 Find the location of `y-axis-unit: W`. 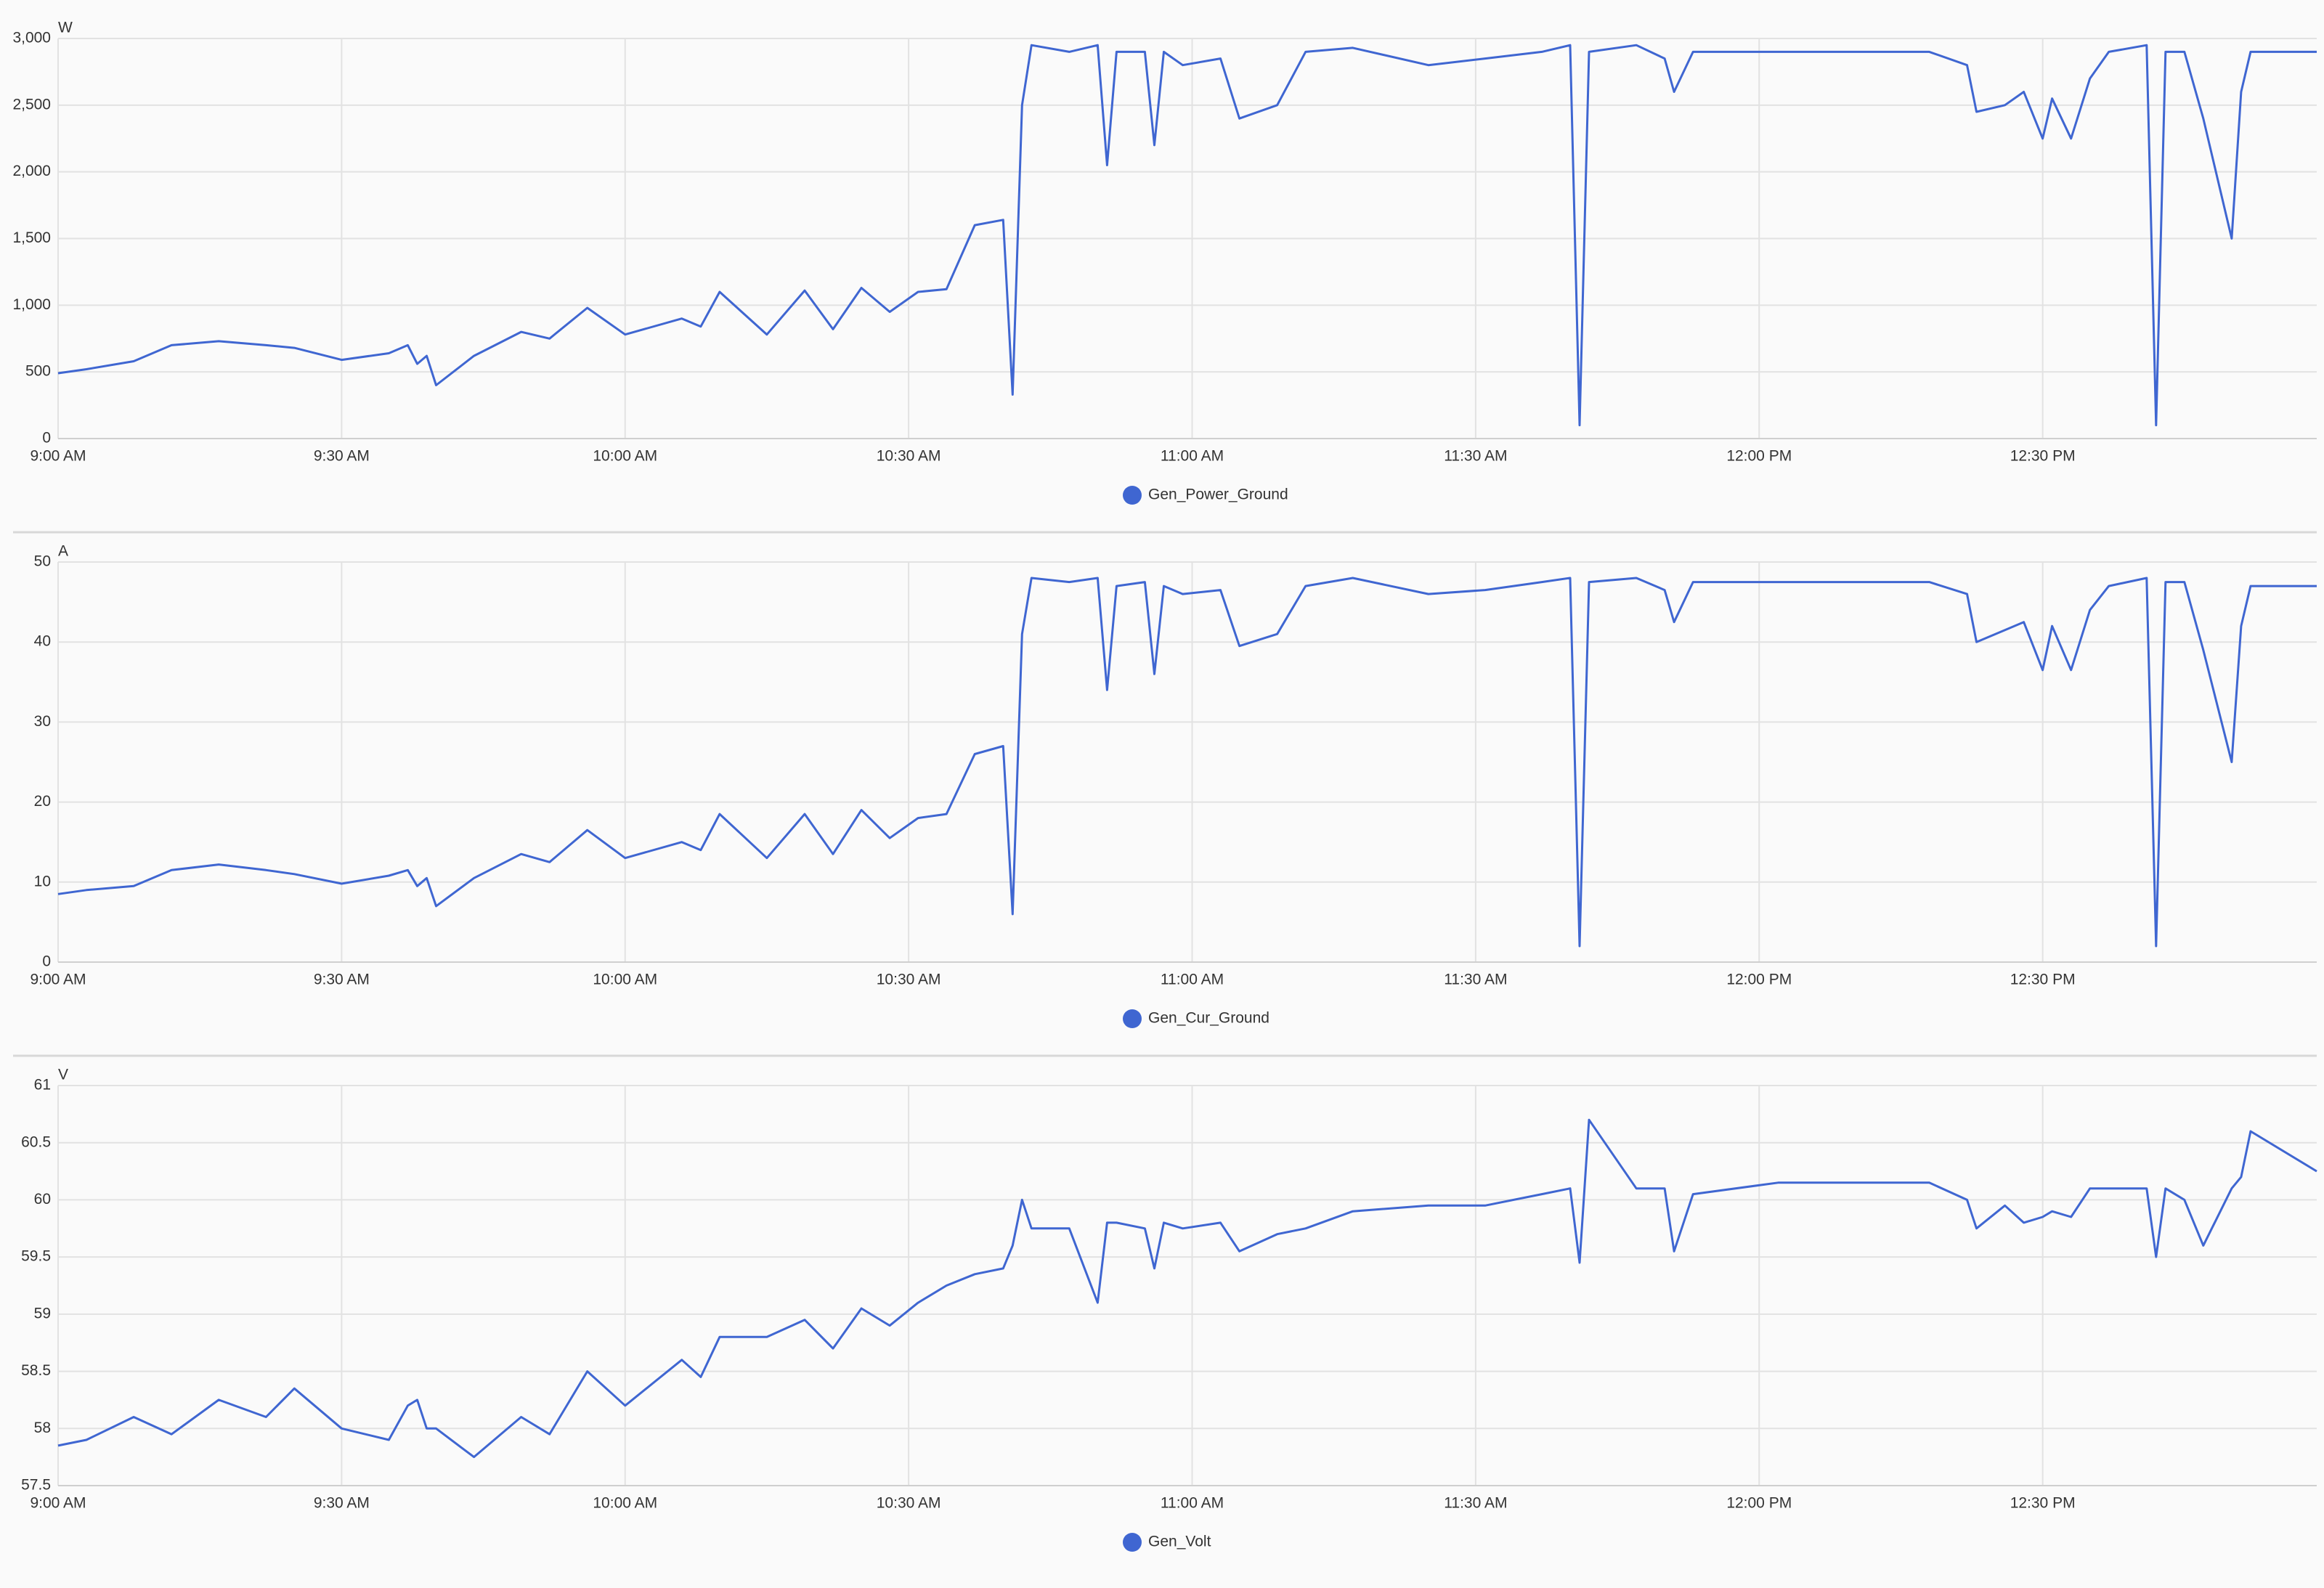

y-axis-unit: W is located at coordinates (65, 28).